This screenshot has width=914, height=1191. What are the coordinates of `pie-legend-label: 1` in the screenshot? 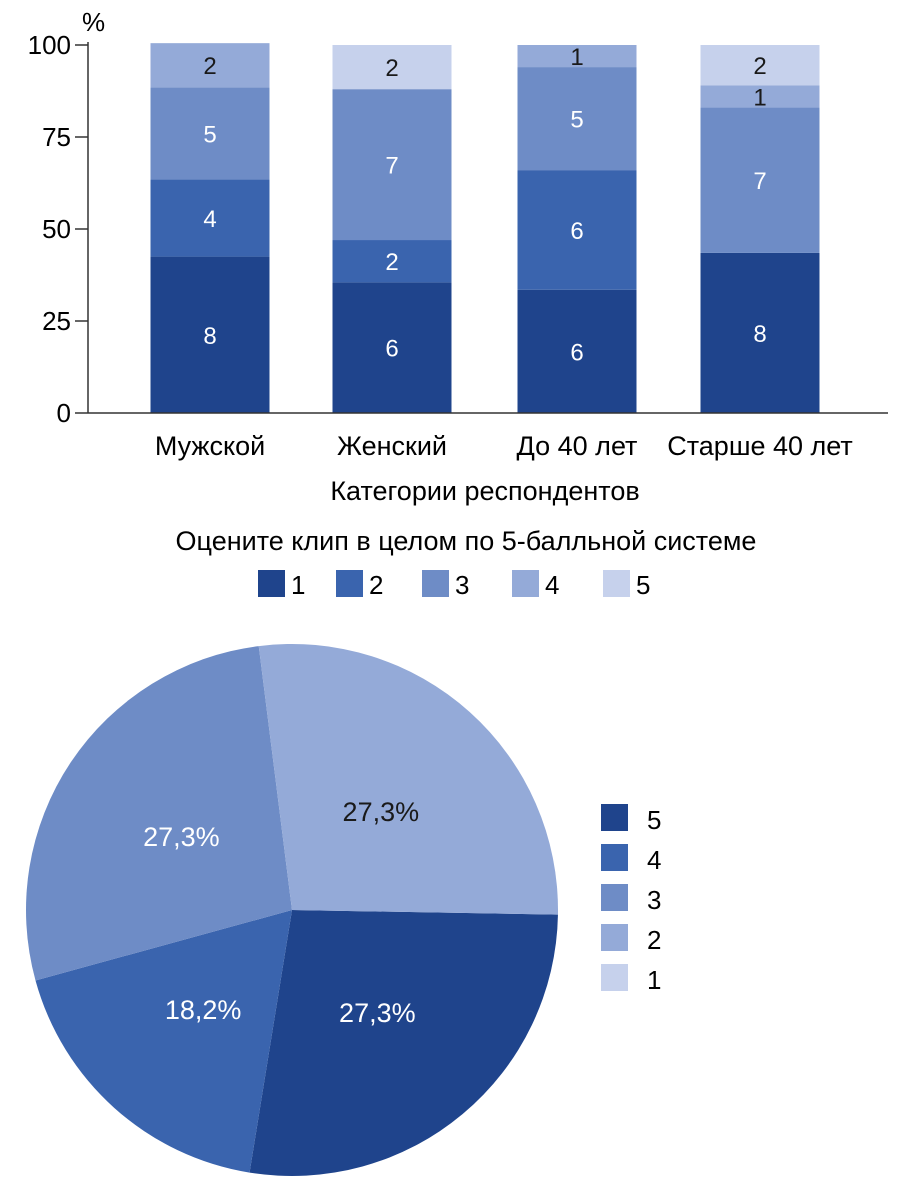 It's located at (654, 980).